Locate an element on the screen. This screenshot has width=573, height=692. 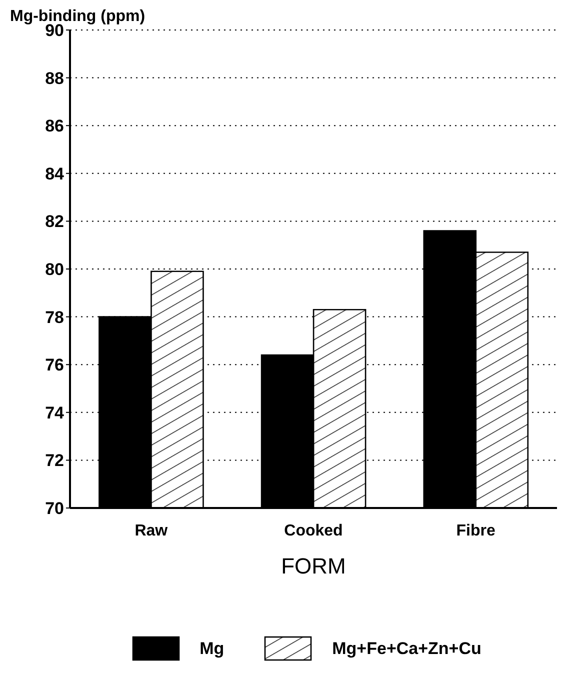
legend-label: Mg+Fe+Ca+Zn+Cu is located at coordinates (407, 648).